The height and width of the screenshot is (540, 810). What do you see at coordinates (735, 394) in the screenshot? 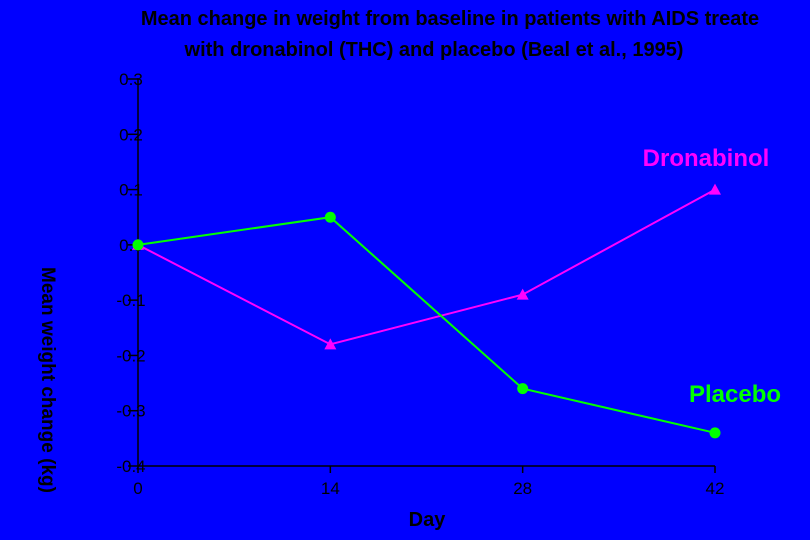
I see `series-label-placebo: Placebo` at bounding box center [735, 394].